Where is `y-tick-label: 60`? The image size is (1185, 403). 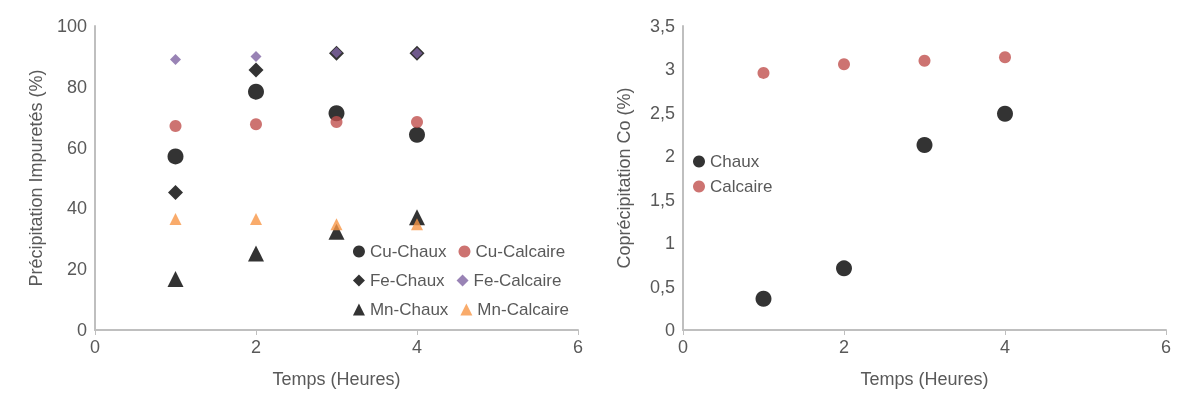
y-tick-label: 60 is located at coordinates (76, 147).